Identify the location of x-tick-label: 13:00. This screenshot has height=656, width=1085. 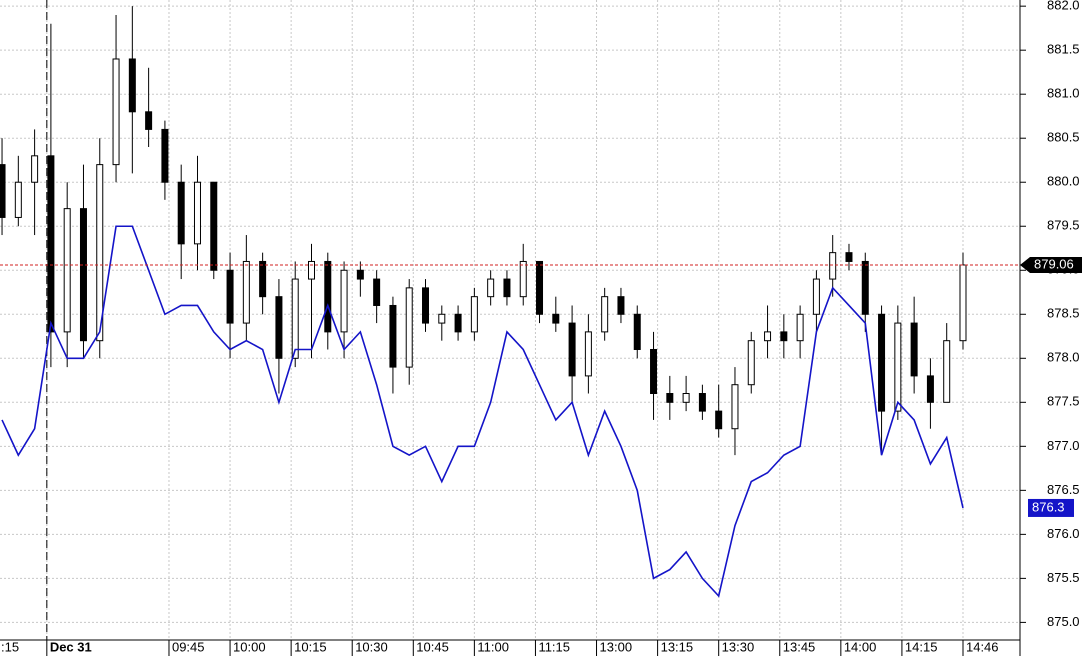
(616, 646).